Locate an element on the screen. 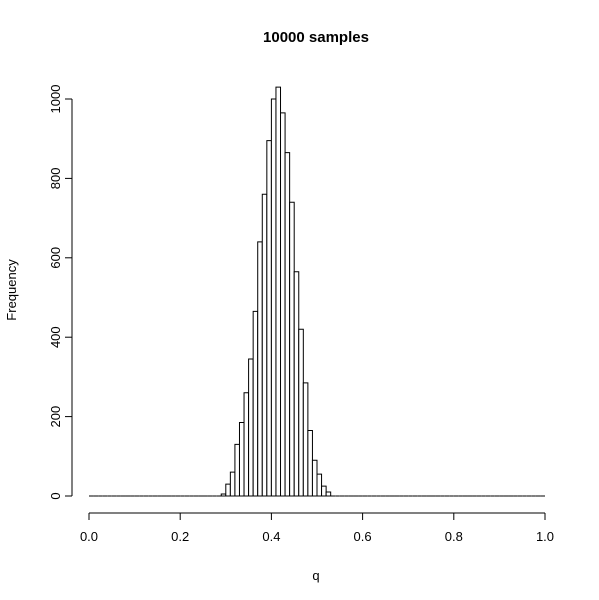 Image resolution: width=599 pixels, height=600 pixels. y-tick-label: 400 is located at coordinates (55, 337).